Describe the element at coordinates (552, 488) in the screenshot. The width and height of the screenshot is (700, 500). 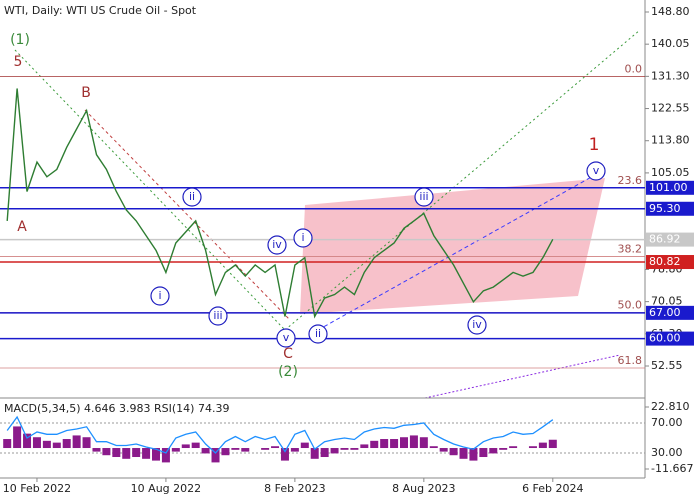
I see `x-tick-label: 6 Feb 2024` at that location.